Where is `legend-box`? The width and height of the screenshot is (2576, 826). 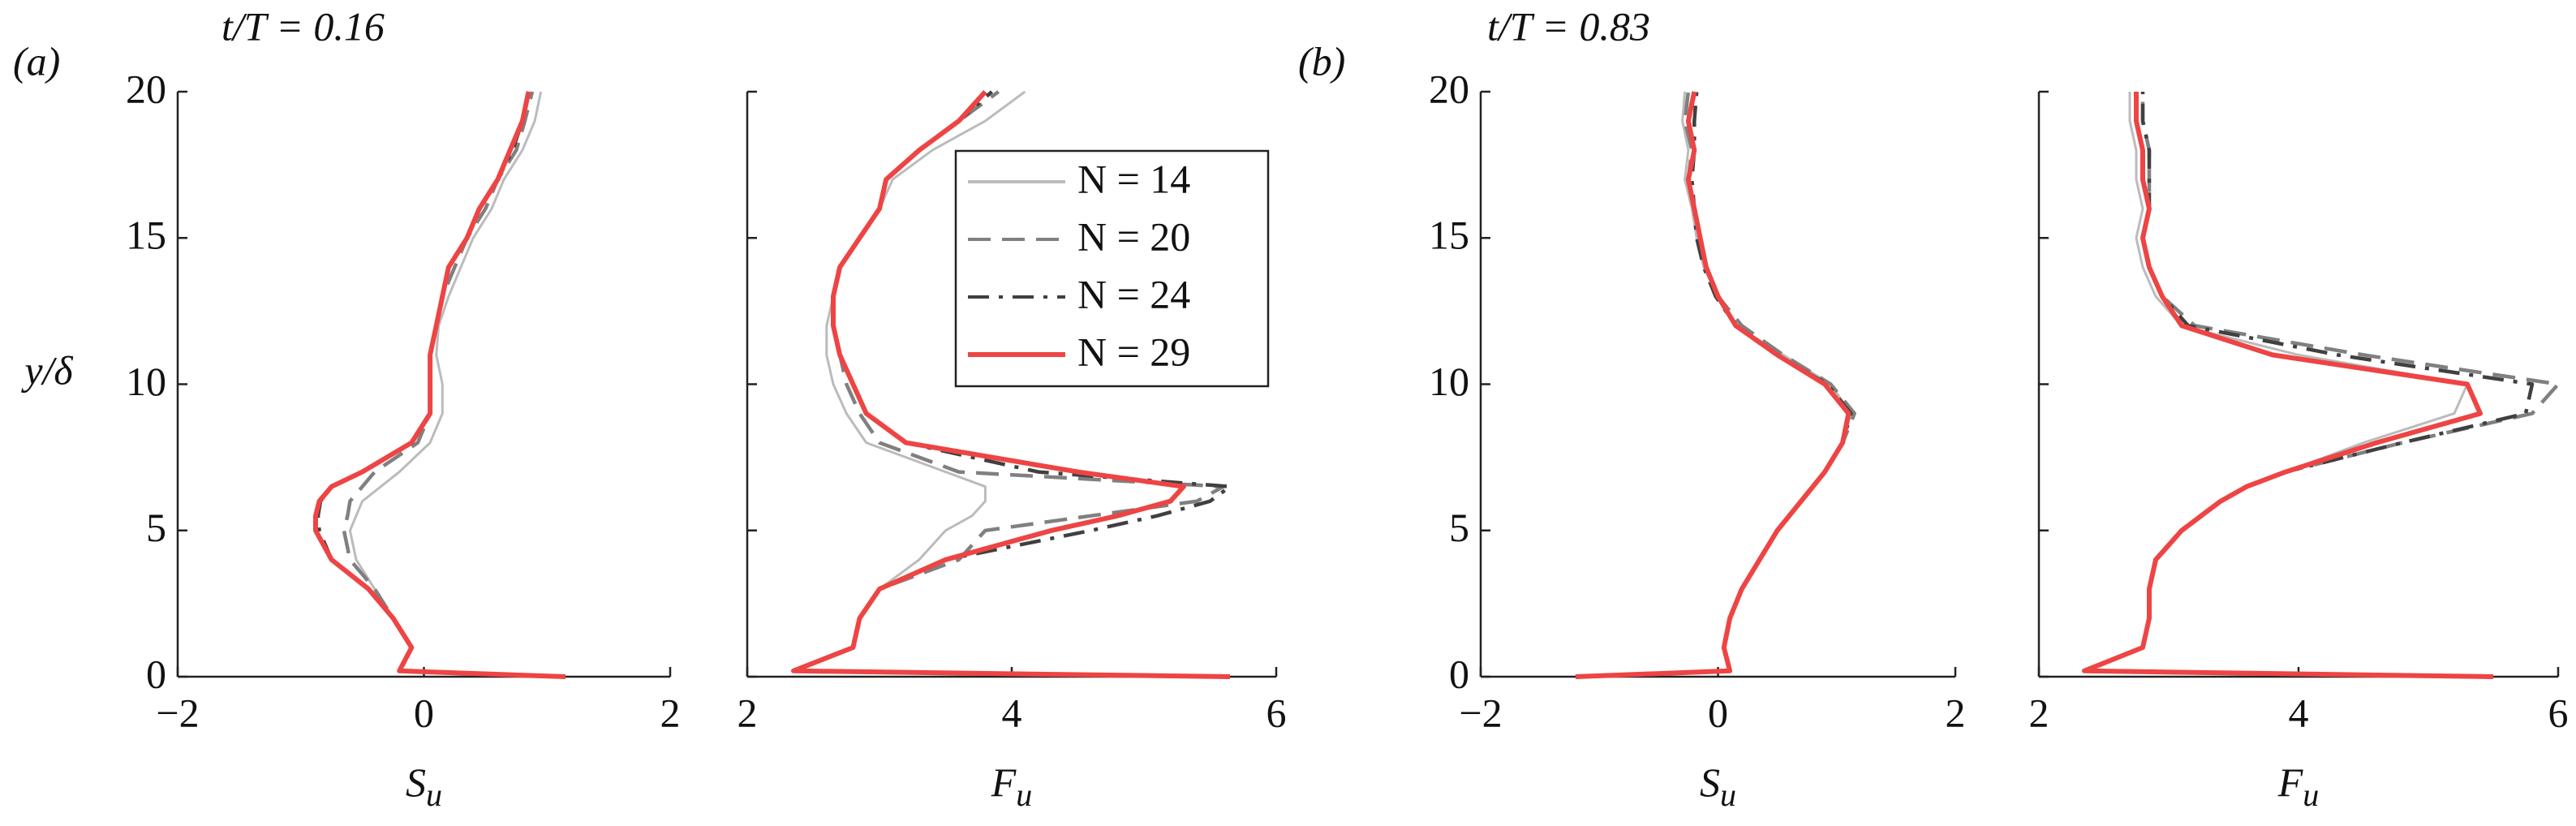 legend-box is located at coordinates (1112, 268).